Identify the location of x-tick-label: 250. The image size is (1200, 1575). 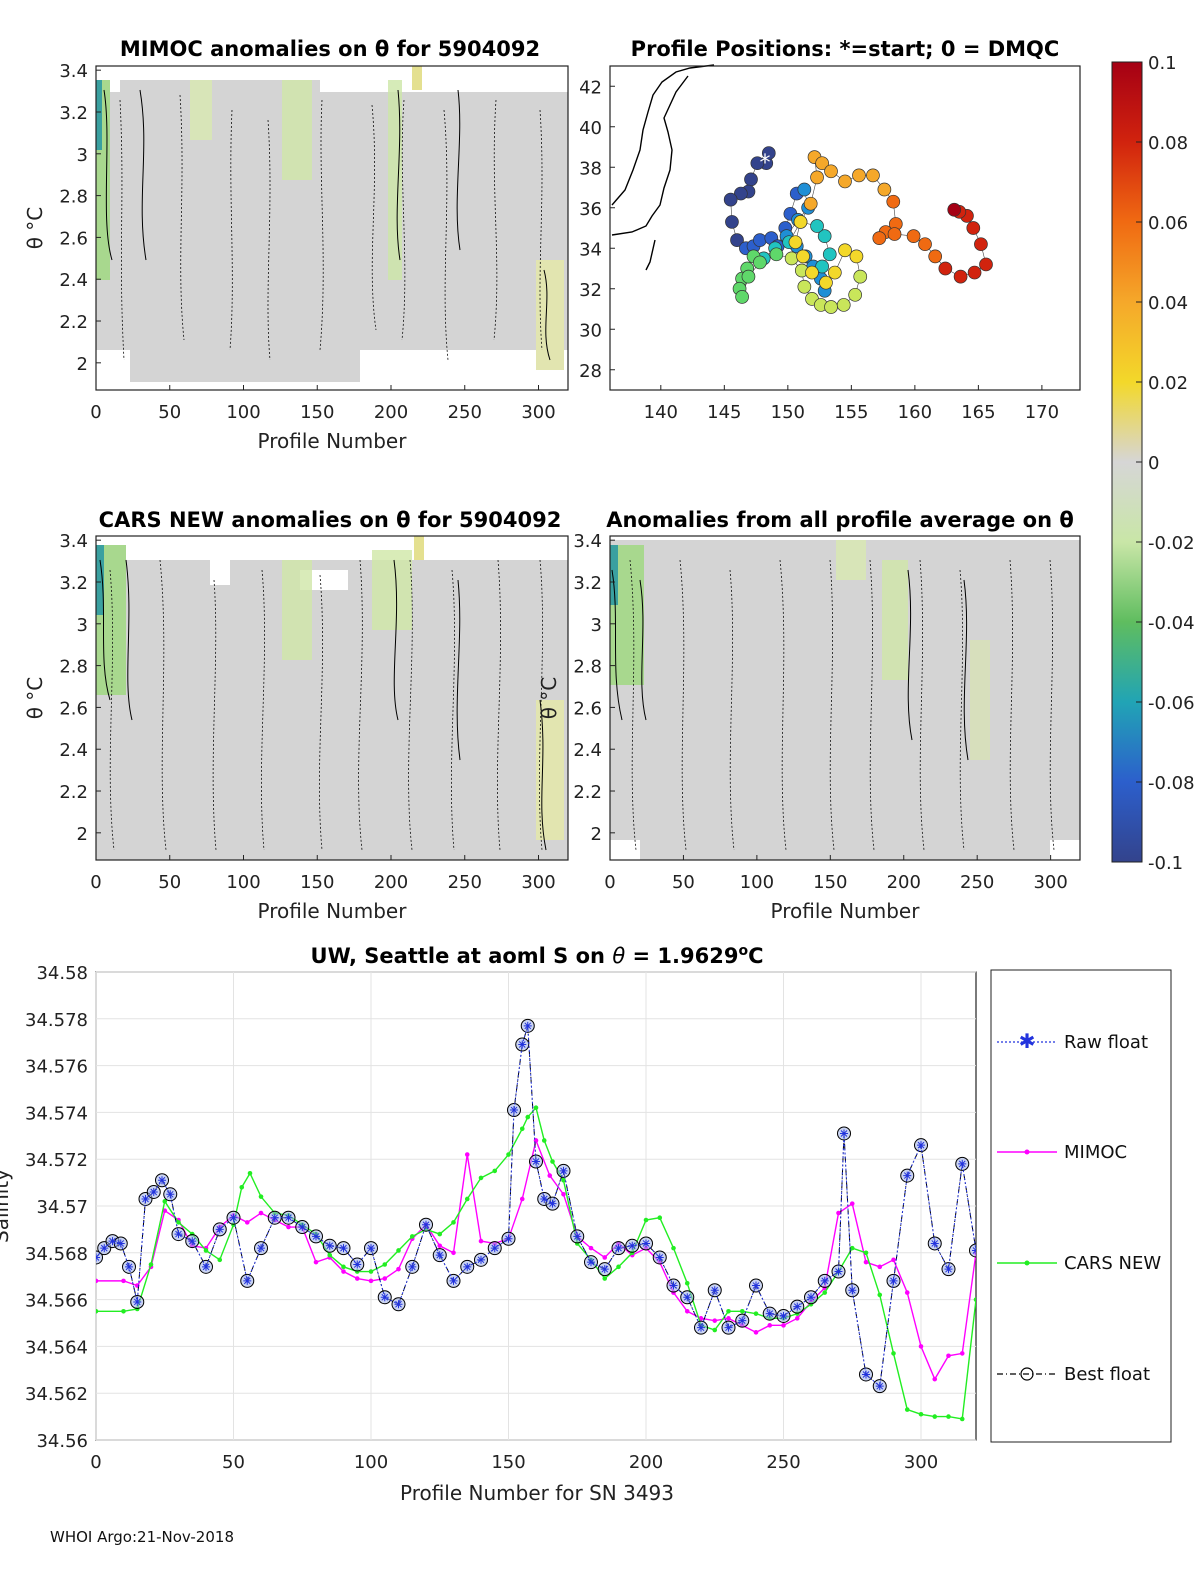
(465, 412).